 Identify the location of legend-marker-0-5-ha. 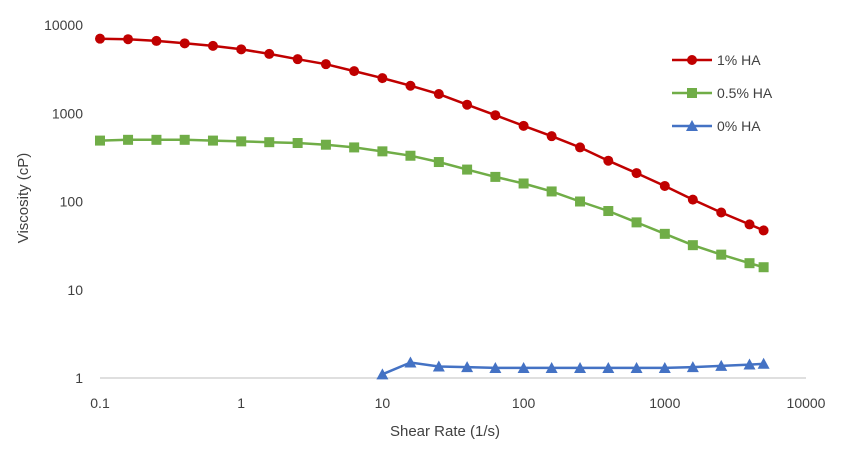
(692, 93).